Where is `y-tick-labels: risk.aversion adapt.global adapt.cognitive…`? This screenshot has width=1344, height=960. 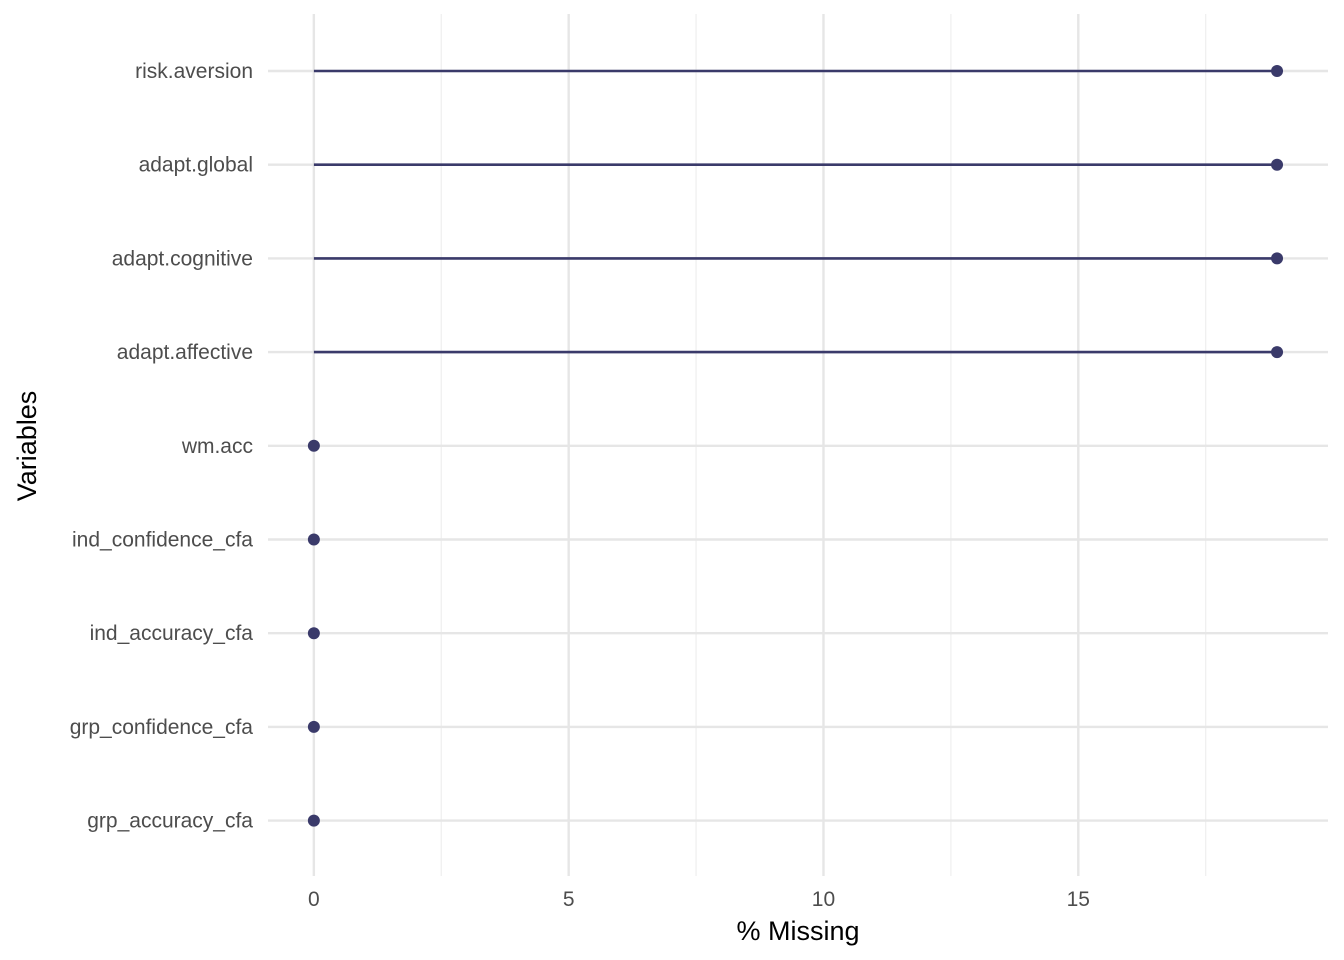 y-tick-labels: risk.aversion adapt.global adapt.cognitive… is located at coordinates (162, 446).